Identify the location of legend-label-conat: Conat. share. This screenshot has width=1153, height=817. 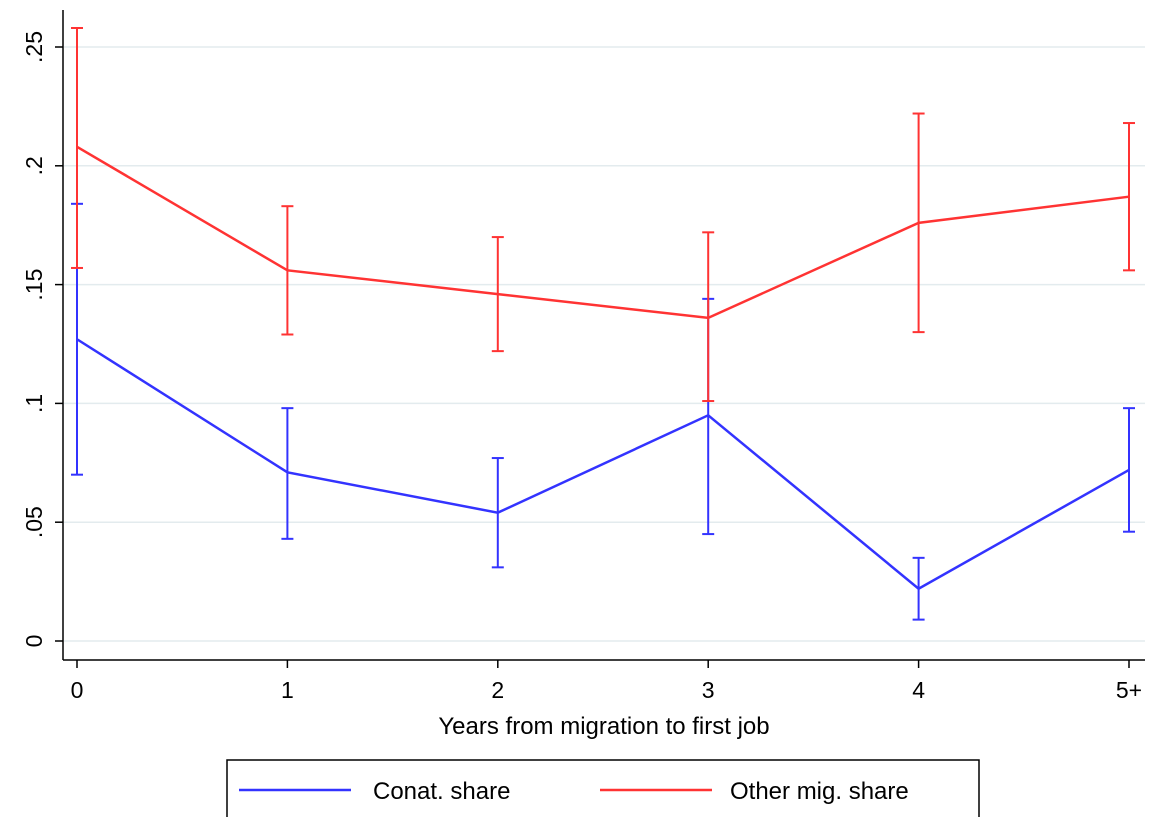
(441, 791).